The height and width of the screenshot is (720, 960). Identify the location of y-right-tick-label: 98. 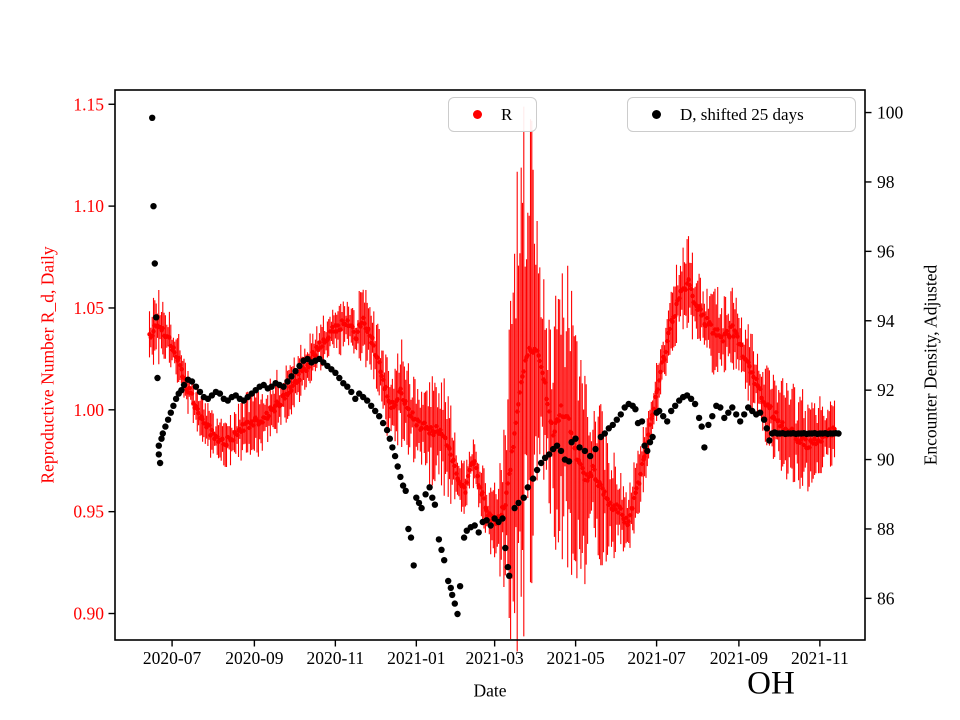
(886, 182).